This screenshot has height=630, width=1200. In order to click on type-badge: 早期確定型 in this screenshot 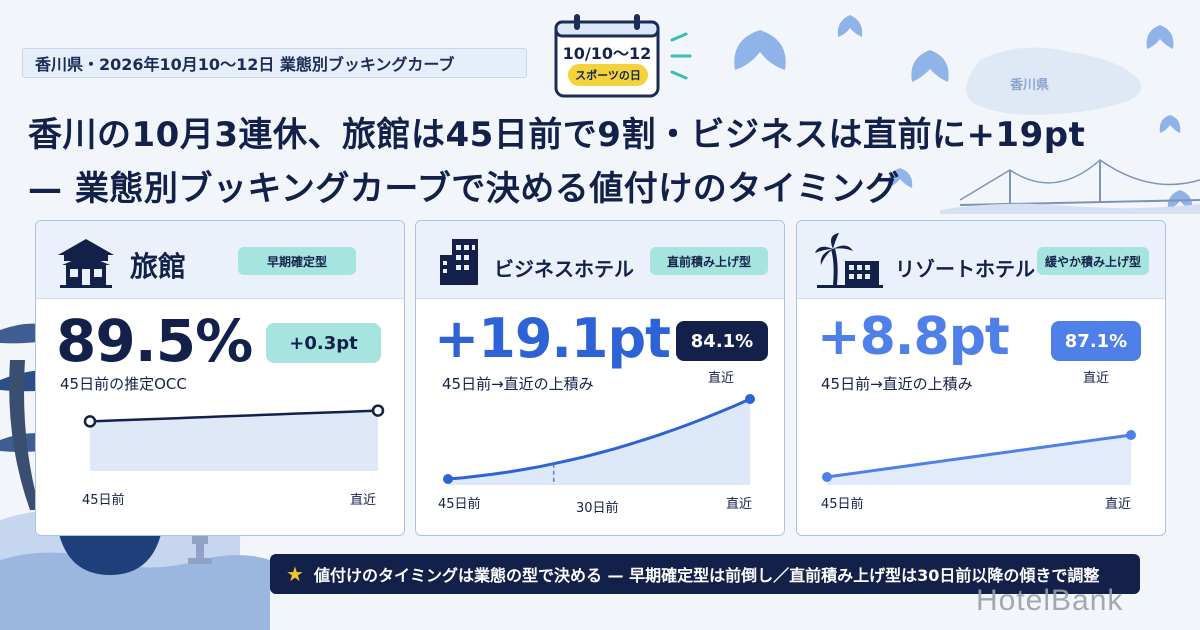, I will do `click(297, 261)`.